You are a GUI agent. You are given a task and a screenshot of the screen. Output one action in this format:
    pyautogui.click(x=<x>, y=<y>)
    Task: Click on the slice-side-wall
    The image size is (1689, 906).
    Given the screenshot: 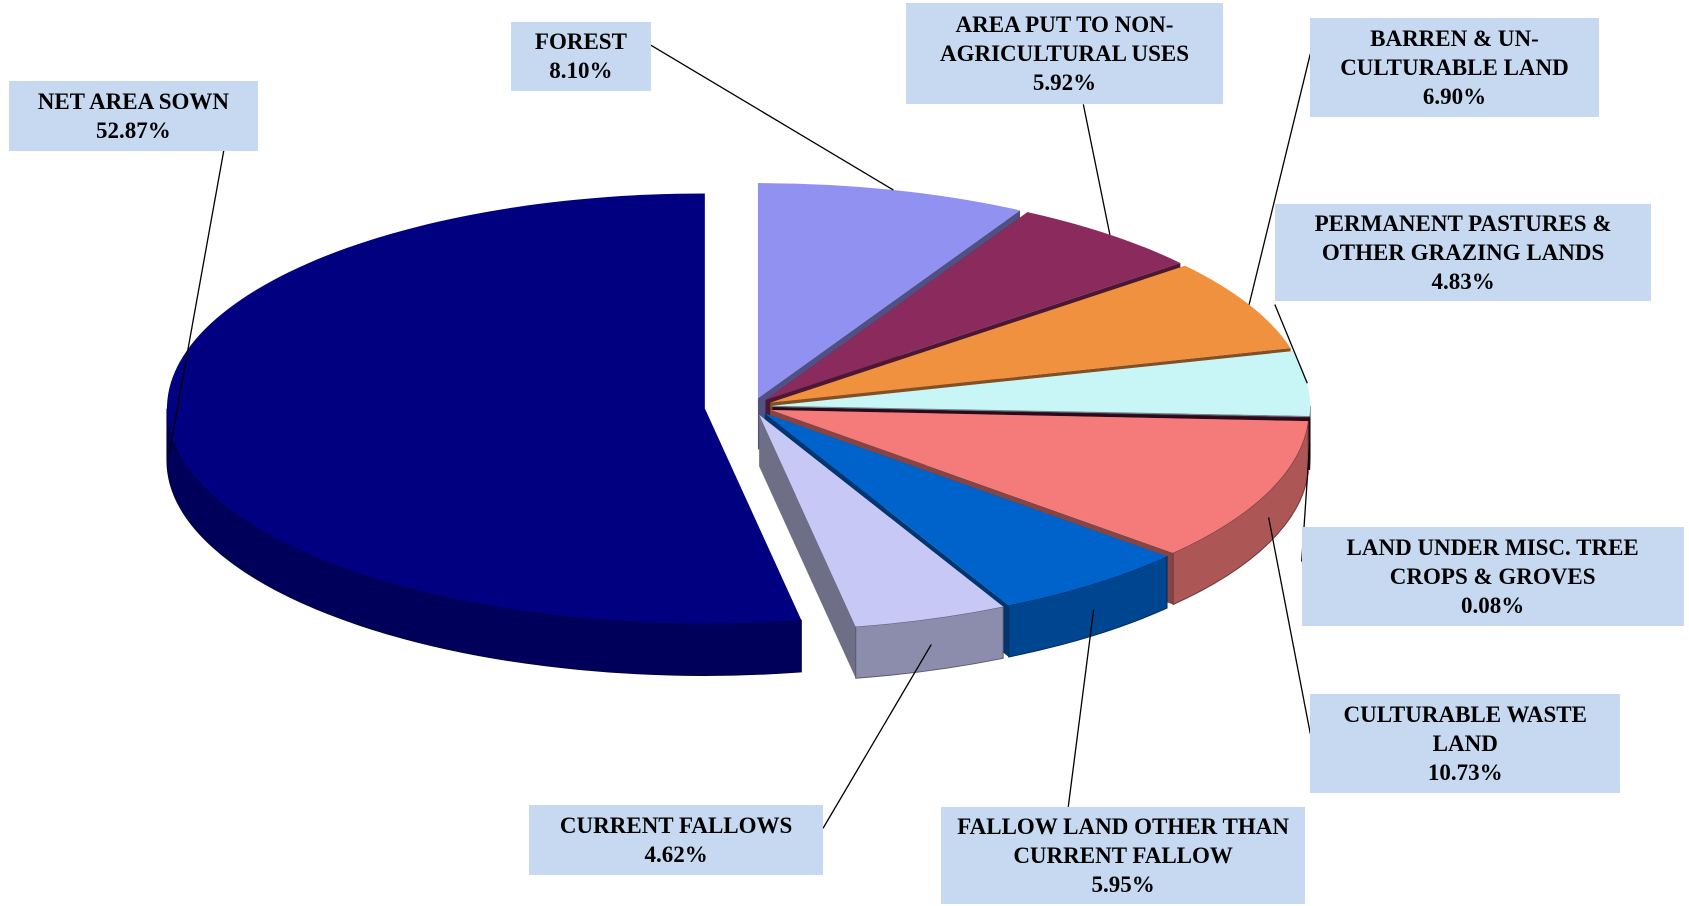 What is the action you would take?
    pyautogui.click(x=807, y=546)
    